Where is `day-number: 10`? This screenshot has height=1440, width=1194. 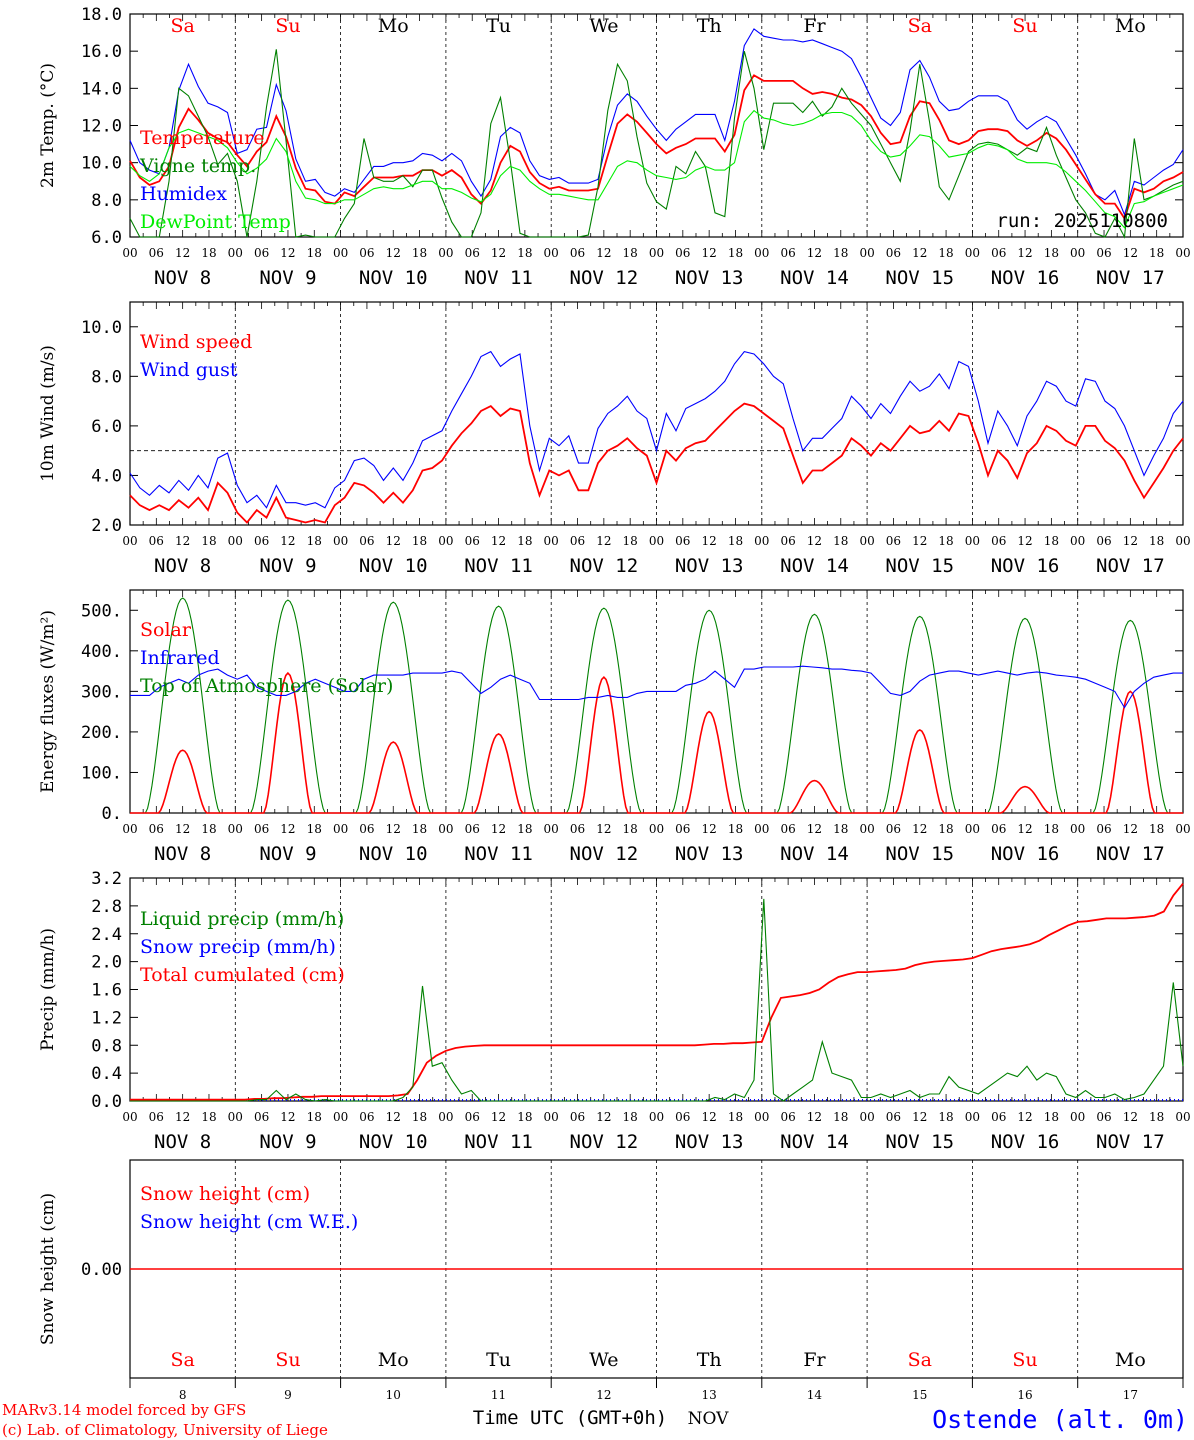
day-number: 10 is located at coordinates (393, 1395).